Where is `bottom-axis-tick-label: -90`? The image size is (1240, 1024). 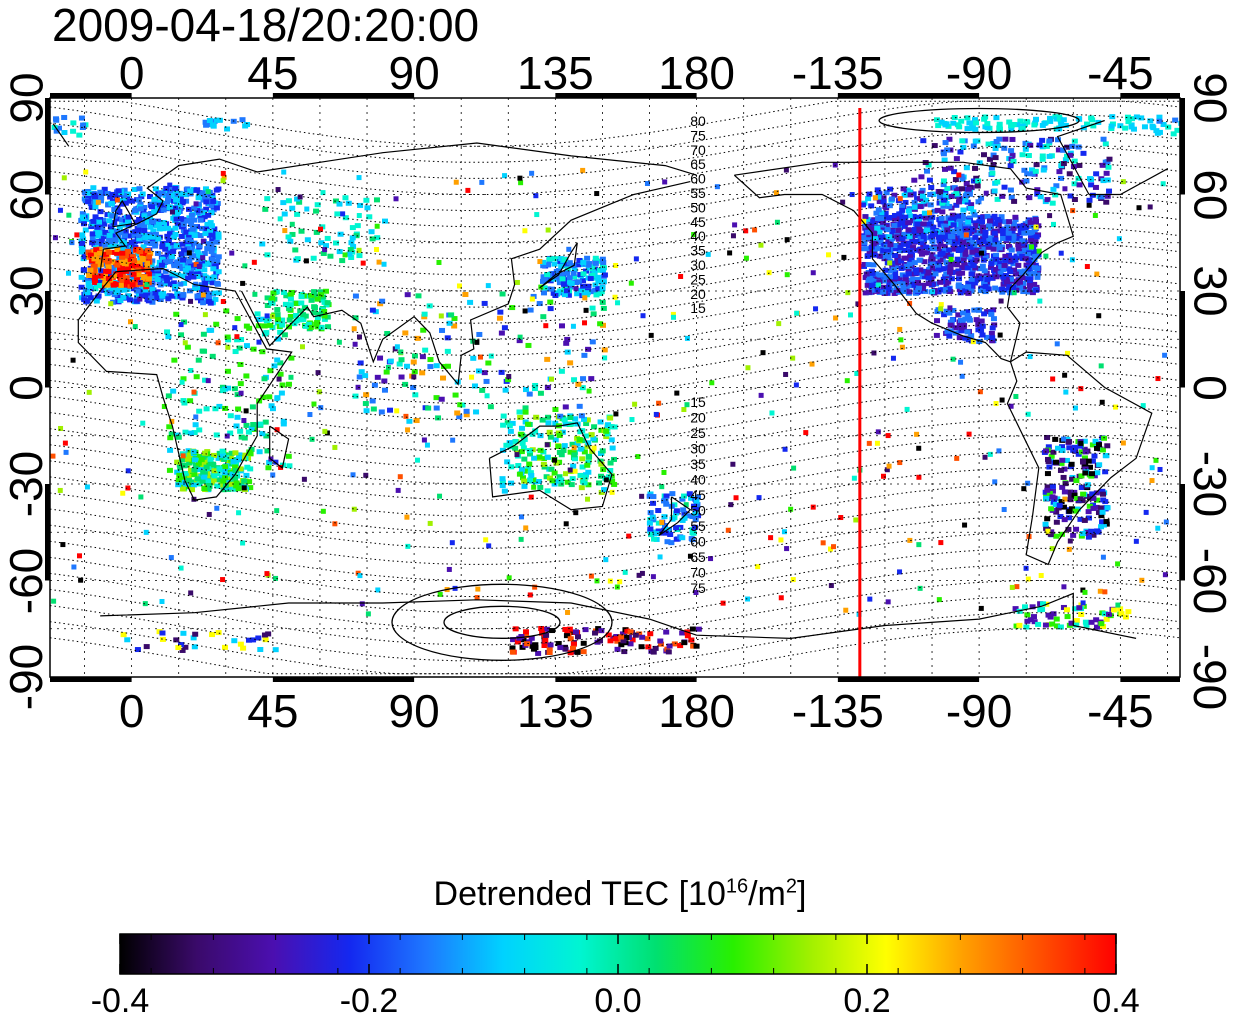 bottom-axis-tick-label: -90 is located at coordinates (979, 711).